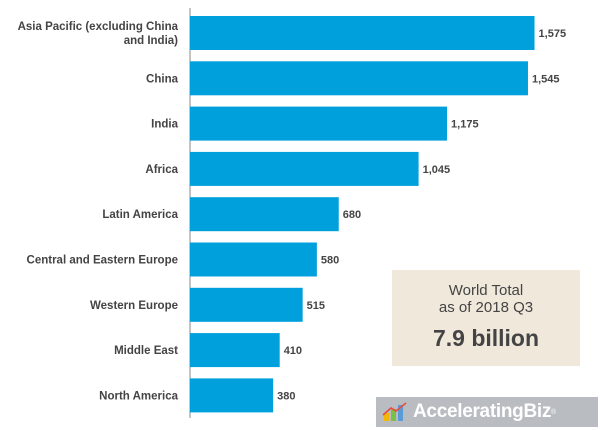 The image size is (600, 430). I want to click on bar-value-label: 680, so click(352, 215).